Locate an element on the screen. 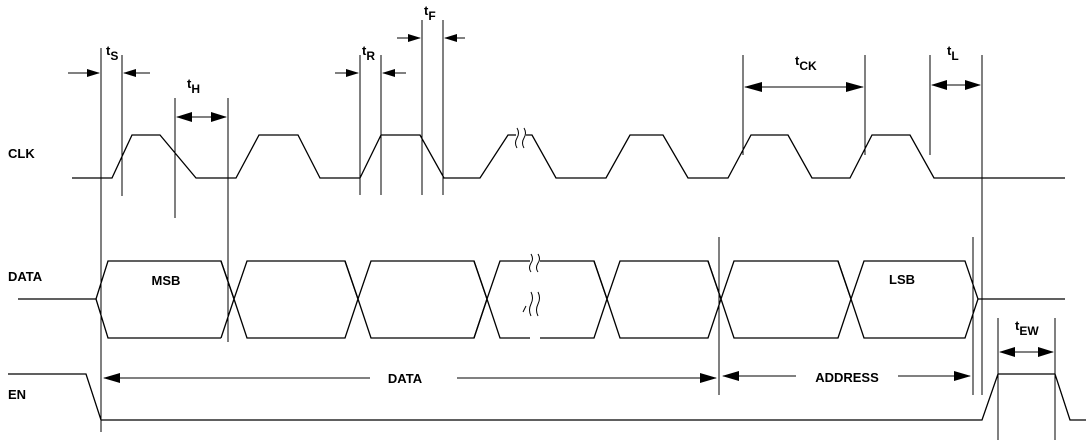 The height and width of the screenshot is (444, 1086). tr-arrows is located at coordinates (370, 73).